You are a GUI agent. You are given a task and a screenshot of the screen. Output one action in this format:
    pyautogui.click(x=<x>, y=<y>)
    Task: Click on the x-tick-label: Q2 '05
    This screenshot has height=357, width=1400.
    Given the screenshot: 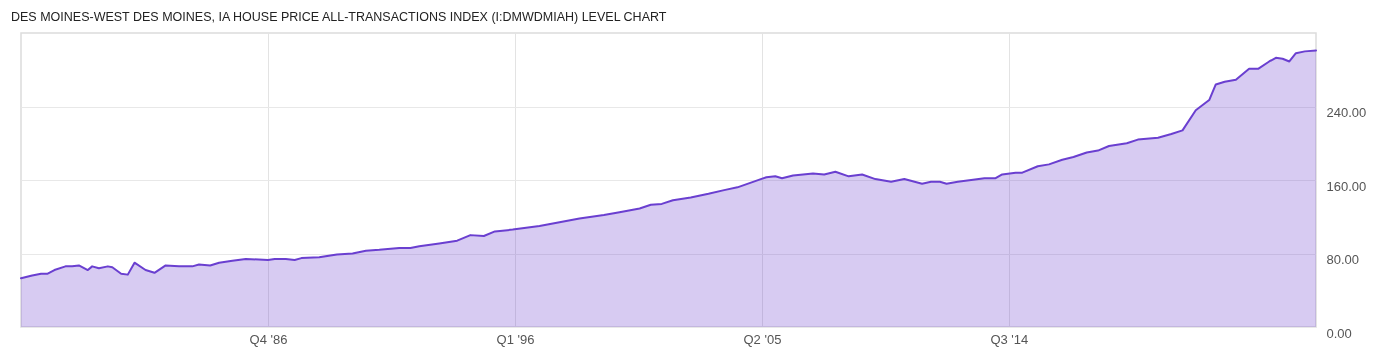 What is the action you would take?
    pyautogui.click(x=762, y=339)
    